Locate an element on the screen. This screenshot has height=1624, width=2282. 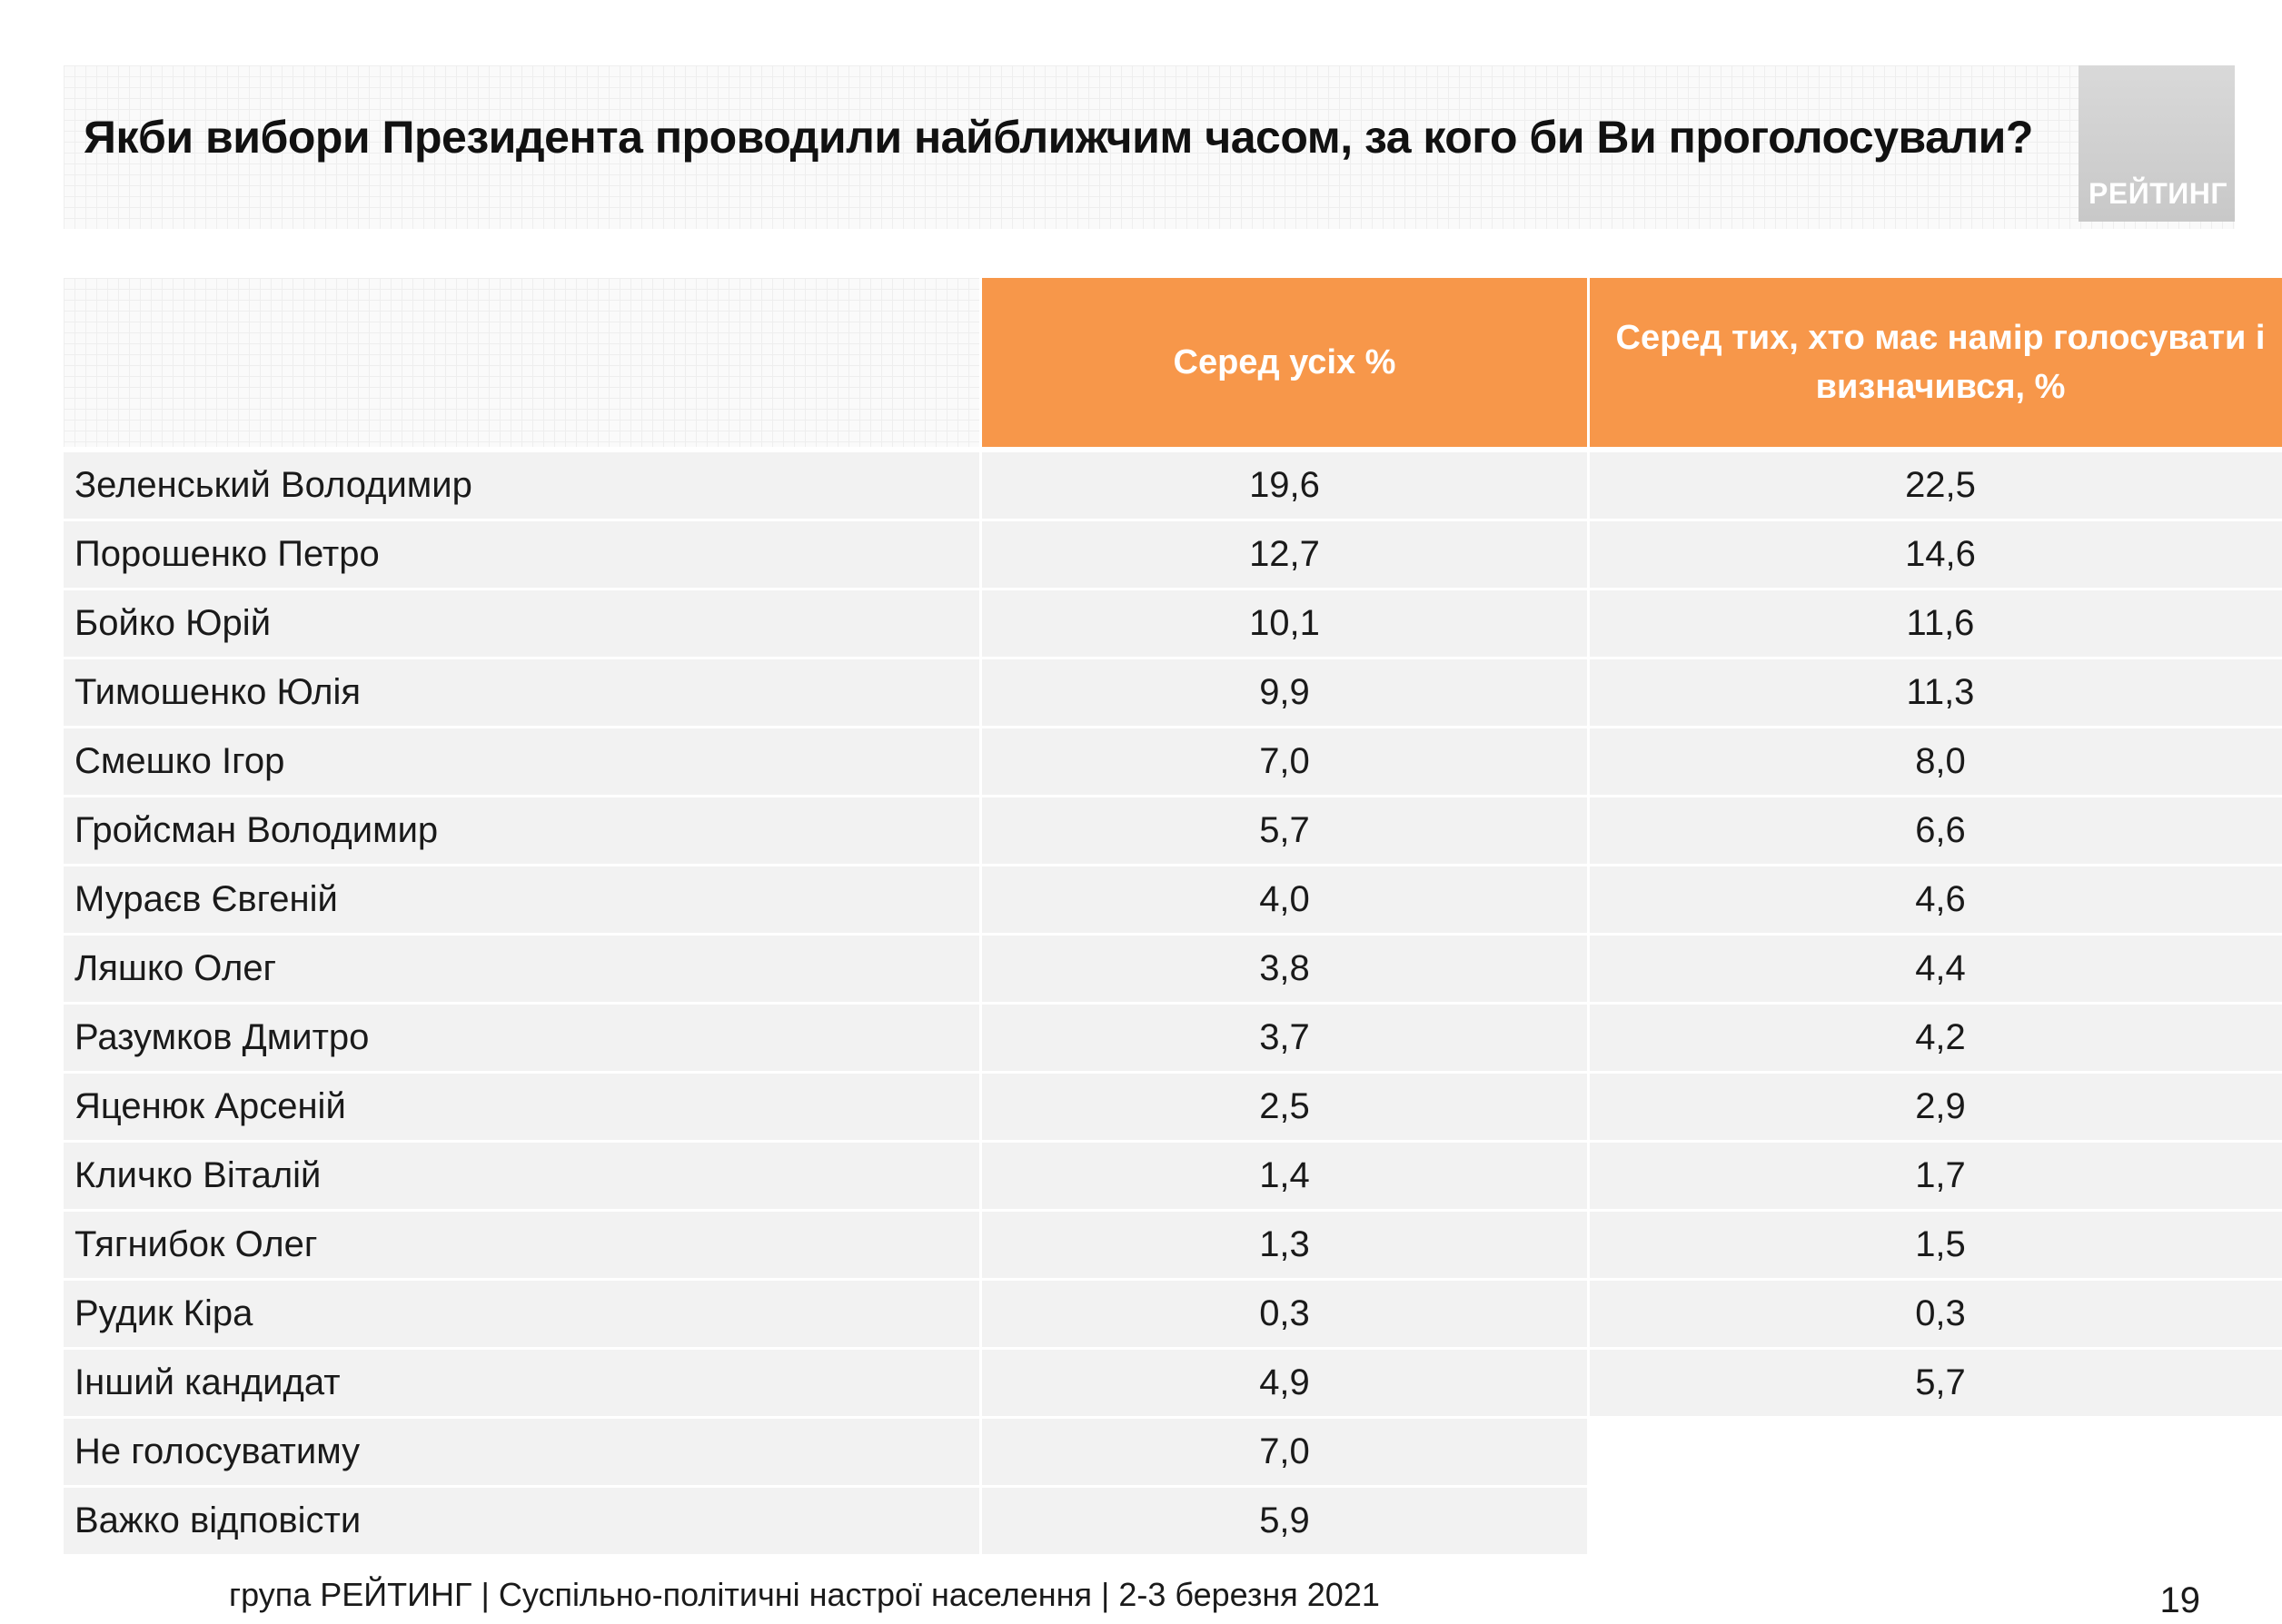
table-row: Не голосуватиму 7,0 is located at coordinates (1173, 1452).